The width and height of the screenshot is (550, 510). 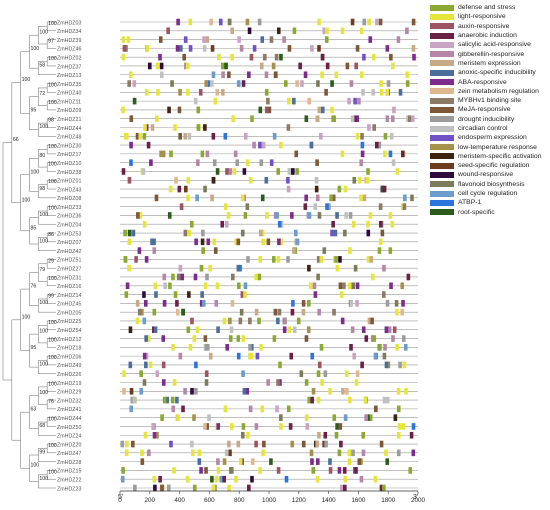 What do you see at coordinates (486, 175) in the screenshot?
I see `legend-label: wound-responsive` at bounding box center [486, 175].